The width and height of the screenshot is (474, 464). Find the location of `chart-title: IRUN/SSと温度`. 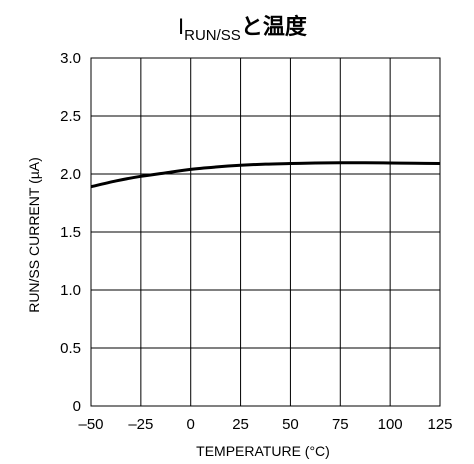

chart-title: IRUN/SSと温度 is located at coordinates (243, 29).